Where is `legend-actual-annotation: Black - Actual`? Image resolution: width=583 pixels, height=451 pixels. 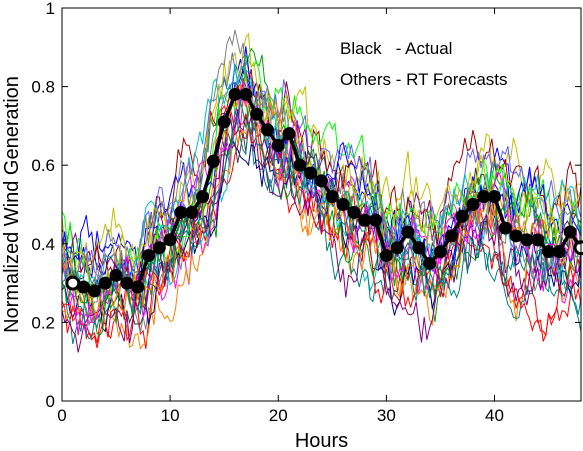 legend-actual-annotation: Black - Actual is located at coordinates (396, 48).